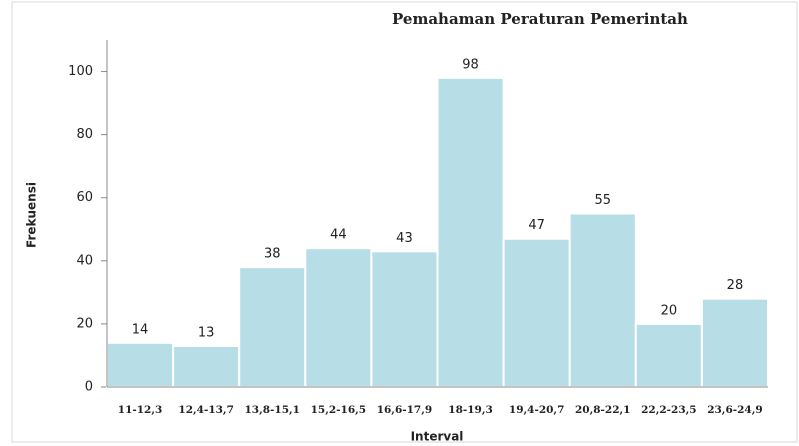  Describe the element at coordinates (669, 310) in the screenshot. I see `data-label: 20` at that location.